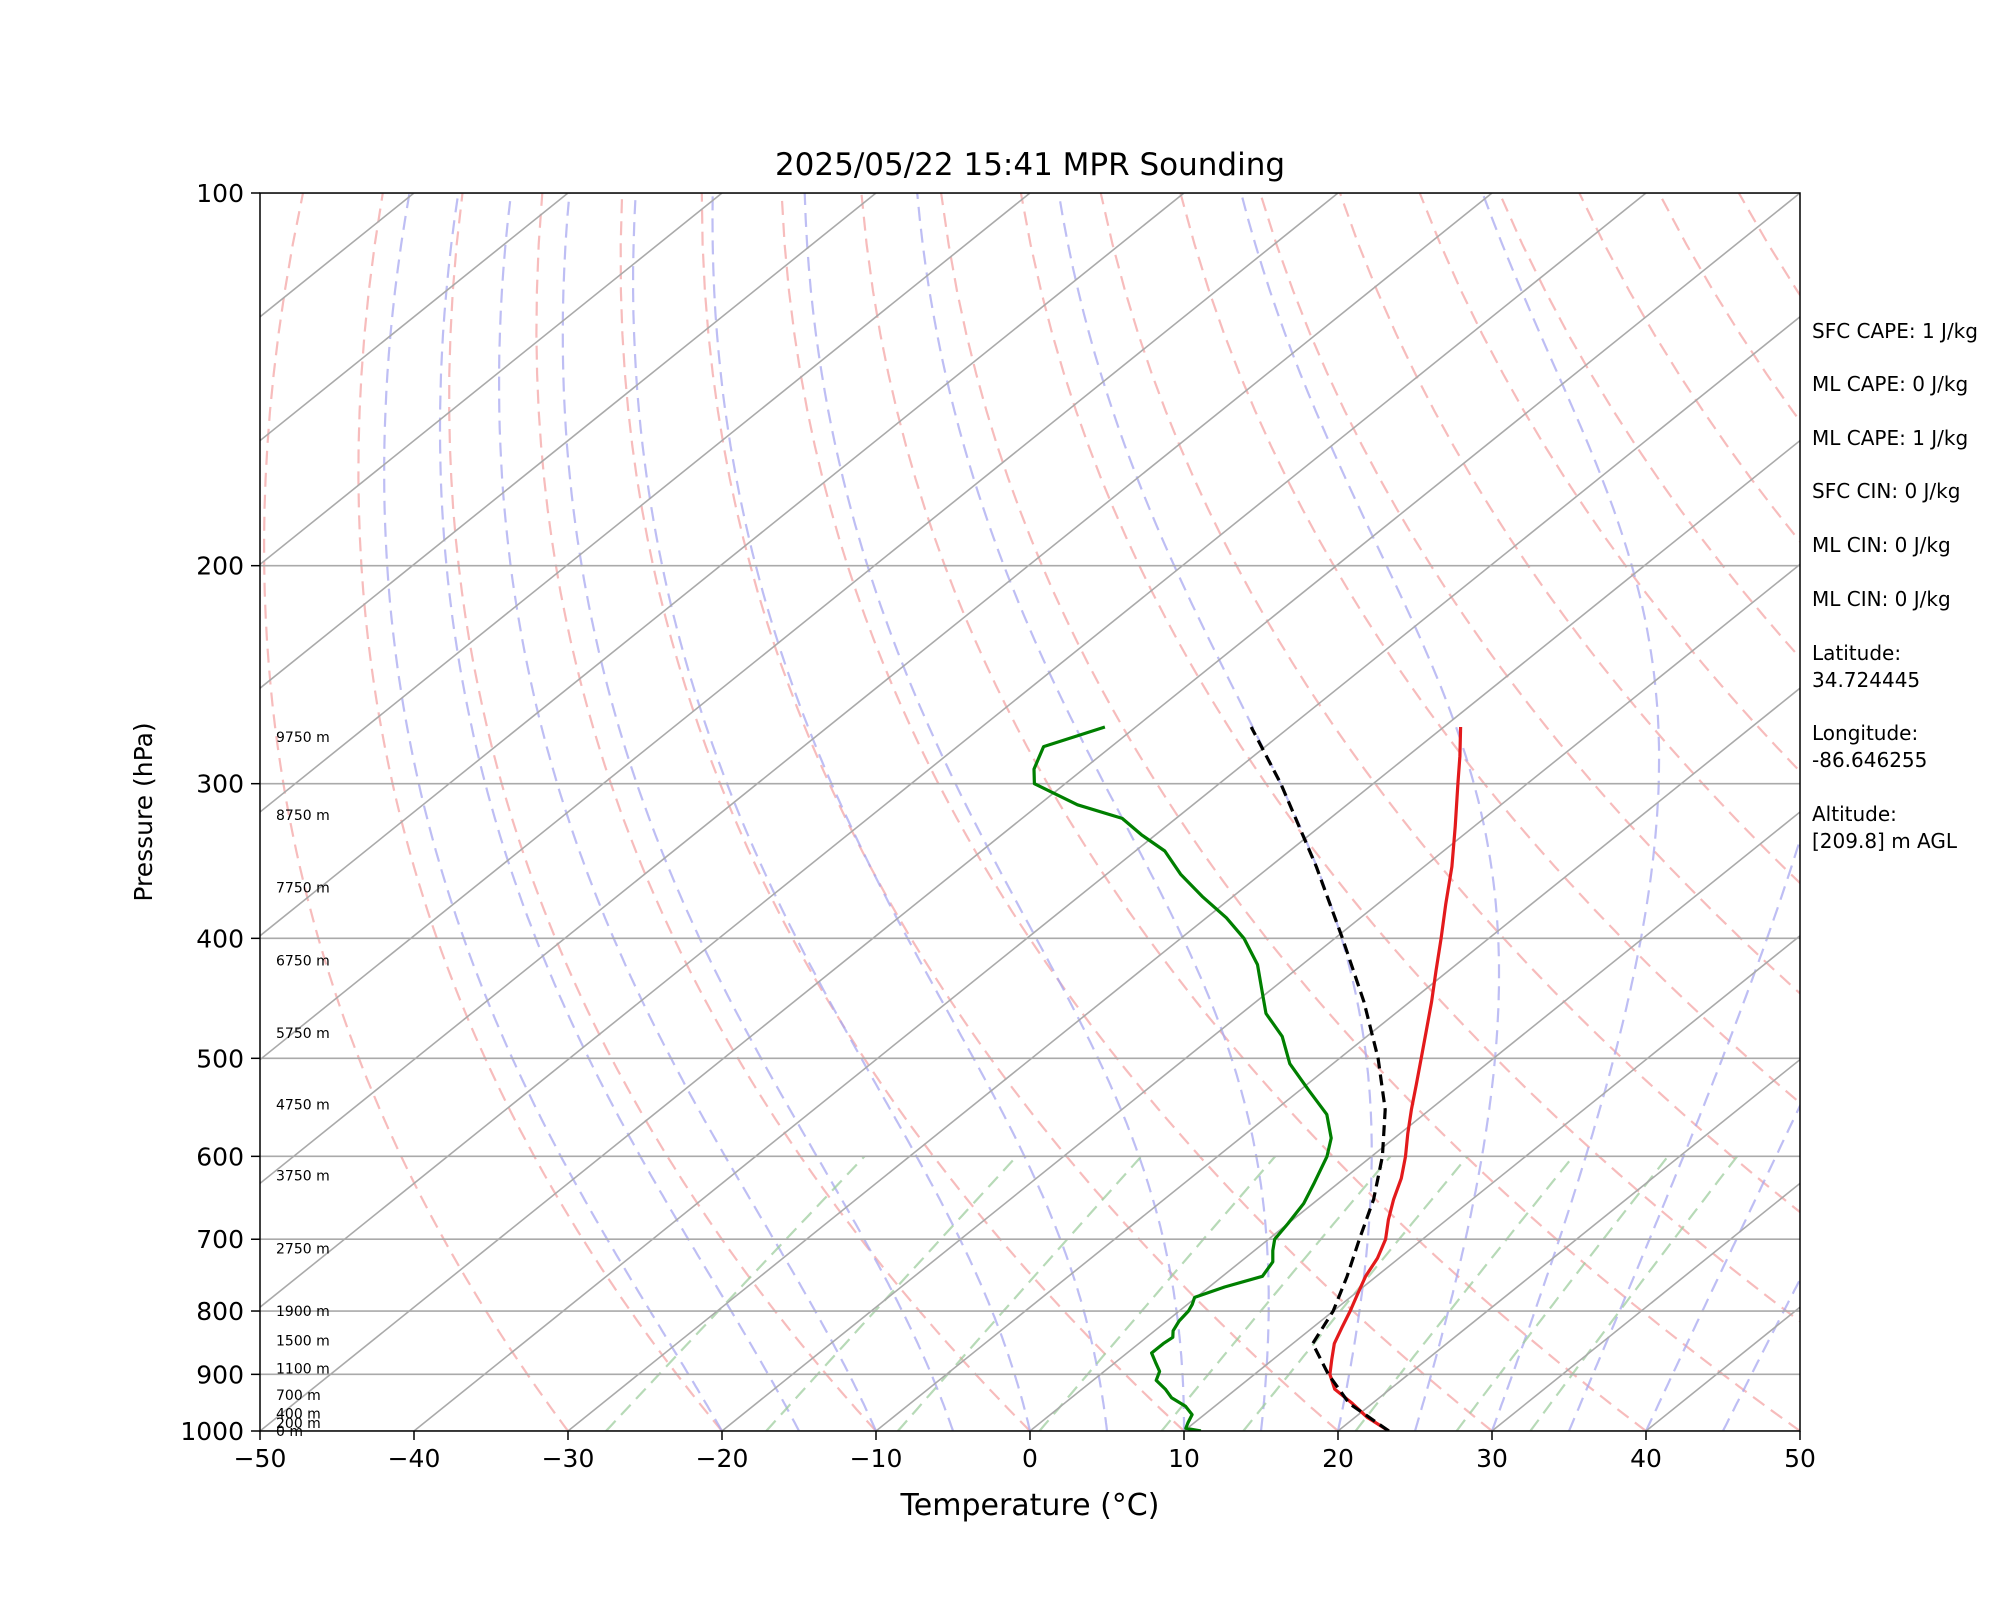 This screenshot has height=1600, width=2000. What do you see at coordinates (303, 1106) in the screenshot?
I see `height-label: 4750 m` at bounding box center [303, 1106].